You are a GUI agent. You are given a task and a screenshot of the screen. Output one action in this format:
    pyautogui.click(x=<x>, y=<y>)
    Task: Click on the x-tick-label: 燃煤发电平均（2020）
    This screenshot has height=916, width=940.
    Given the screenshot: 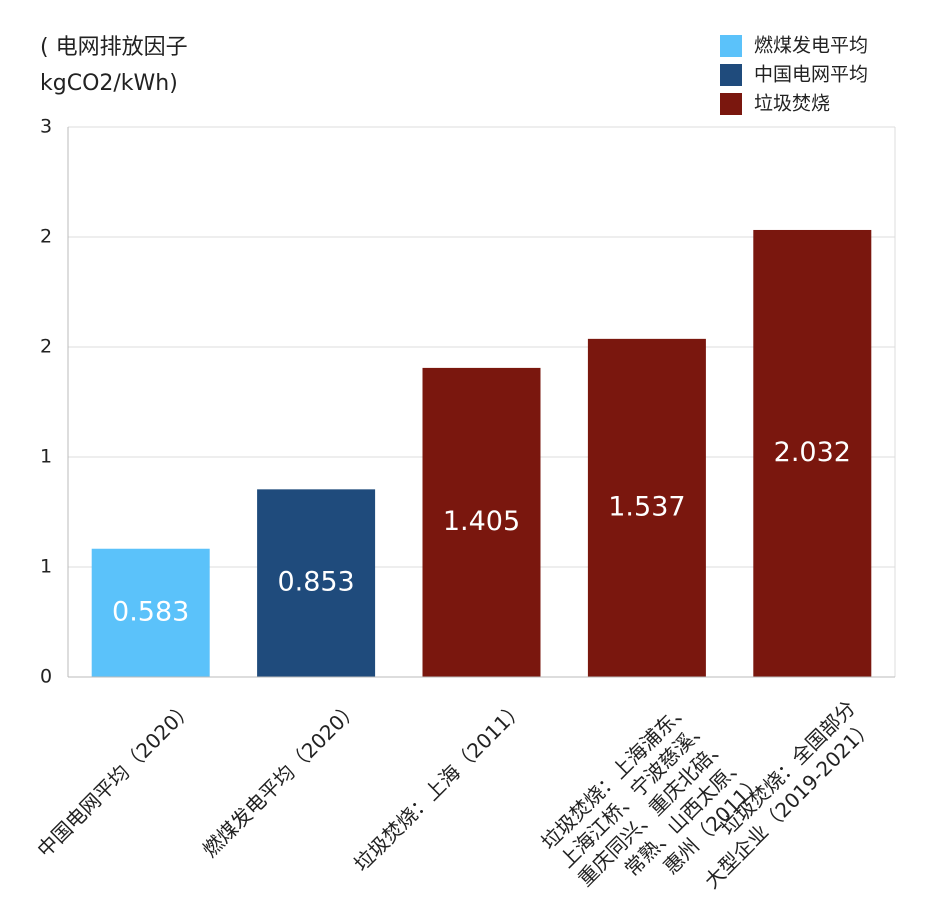 What is the action you would take?
    pyautogui.click(x=280, y=778)
    